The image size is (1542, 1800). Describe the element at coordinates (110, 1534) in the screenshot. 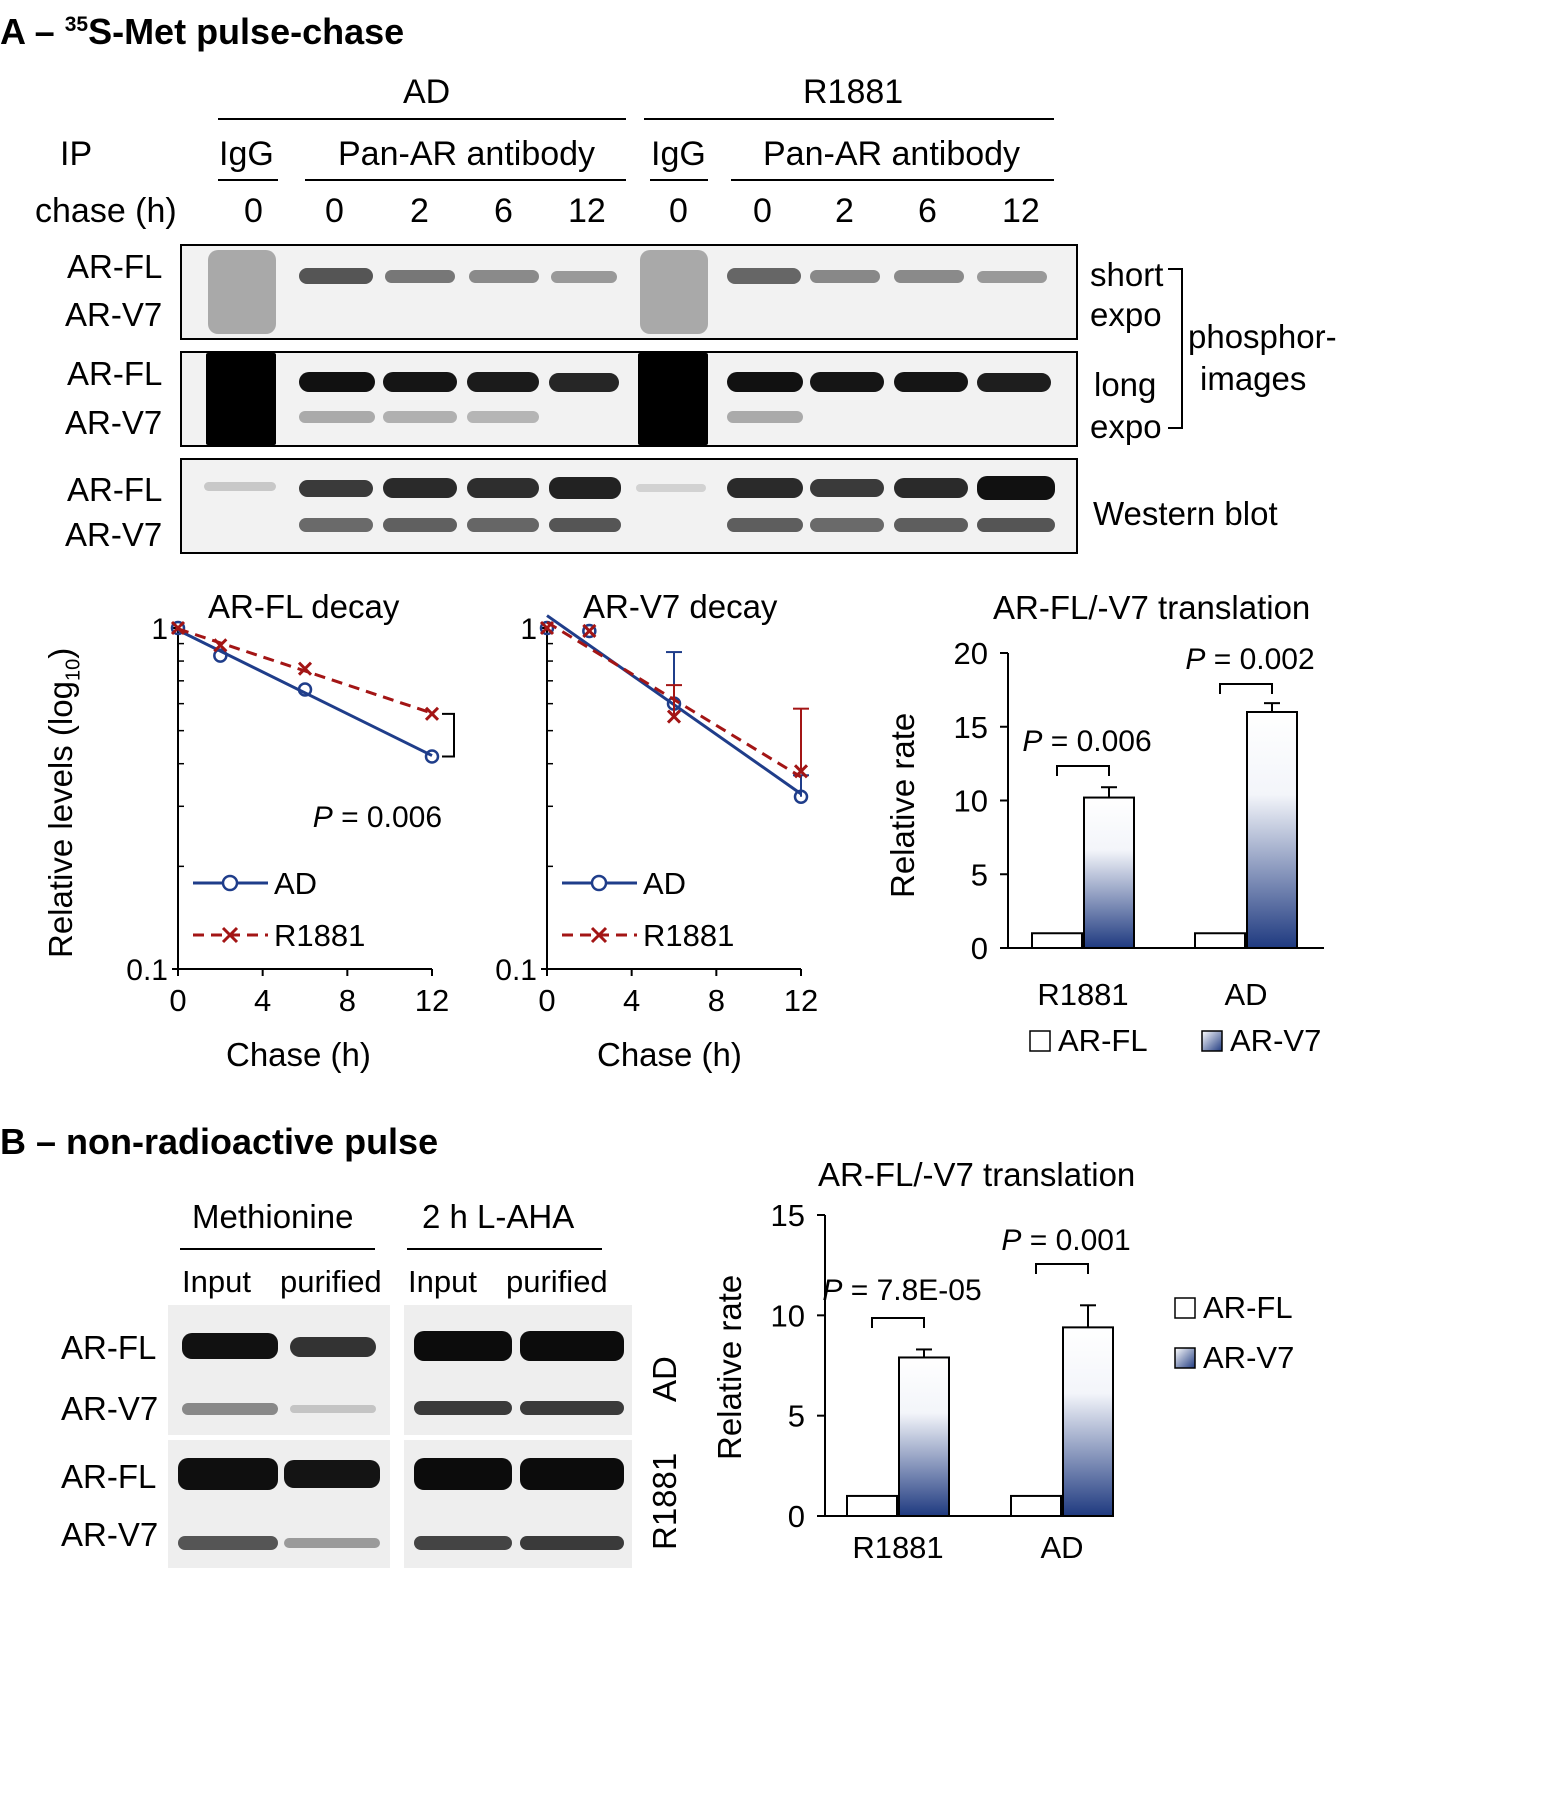

I see `row-label-ar-v7: AR-V7` at that location.